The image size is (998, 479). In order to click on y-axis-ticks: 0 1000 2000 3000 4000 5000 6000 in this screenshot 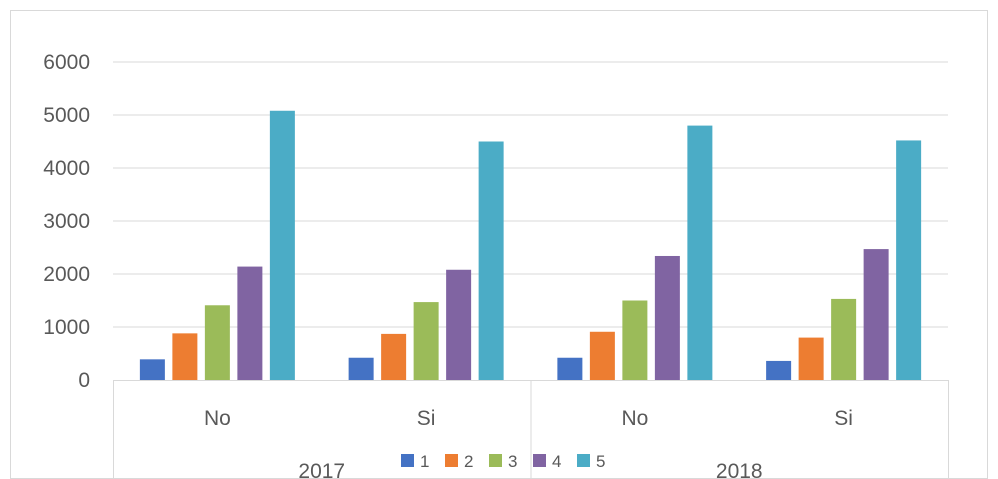, I will do `click(66, 221)`.